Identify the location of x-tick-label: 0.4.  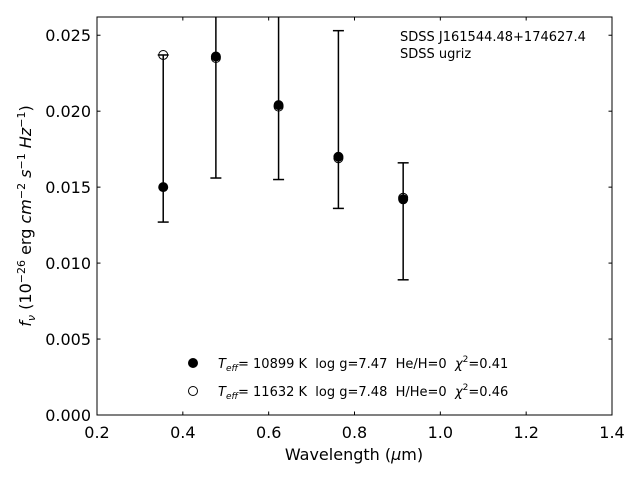
(182, 432).